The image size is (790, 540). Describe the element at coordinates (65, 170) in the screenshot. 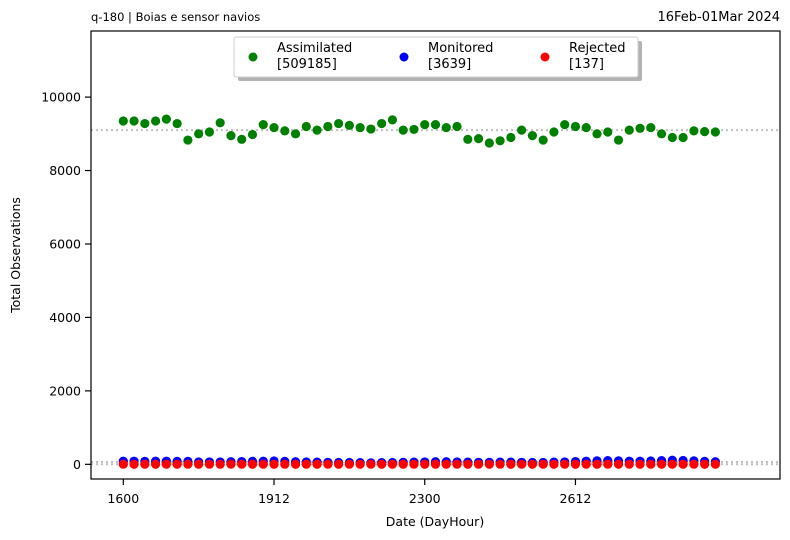

I see `y-tick-label: 8000` at that location.